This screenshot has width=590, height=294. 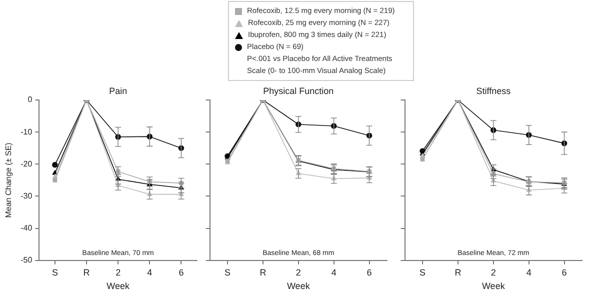 What do you see at coordinates (298, 91) in the screenshot?
I see `chart-title: Physical Function` at bounding box center [298, 91].